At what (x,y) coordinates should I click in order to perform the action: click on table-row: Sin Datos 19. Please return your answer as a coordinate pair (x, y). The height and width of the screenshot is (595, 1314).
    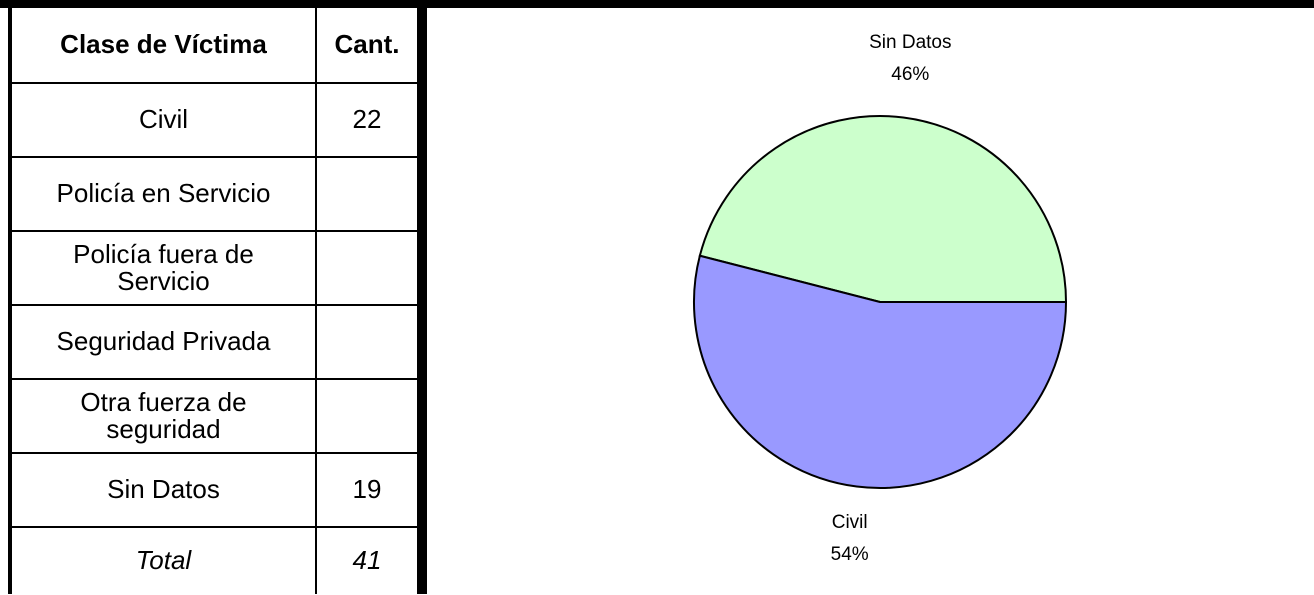
    Looking at the image, I should click on (216, 490).